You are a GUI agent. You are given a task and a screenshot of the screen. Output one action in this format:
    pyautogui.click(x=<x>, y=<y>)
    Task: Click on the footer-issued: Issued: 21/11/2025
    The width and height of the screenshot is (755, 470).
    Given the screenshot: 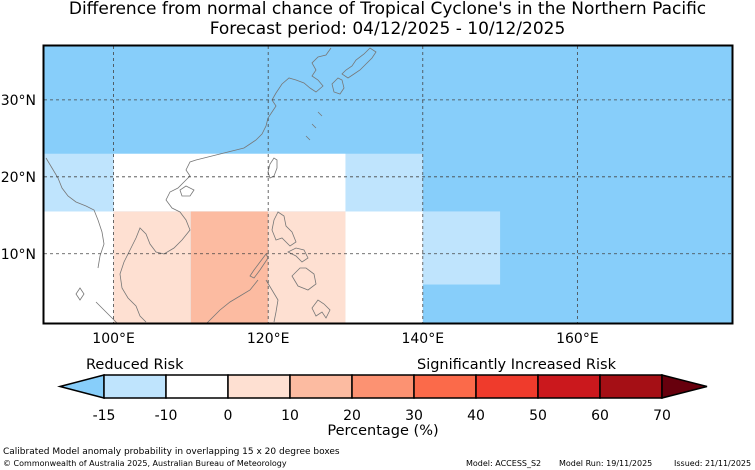 What is the action you would take?
    pyautogui.click(x=713, y=463)
    